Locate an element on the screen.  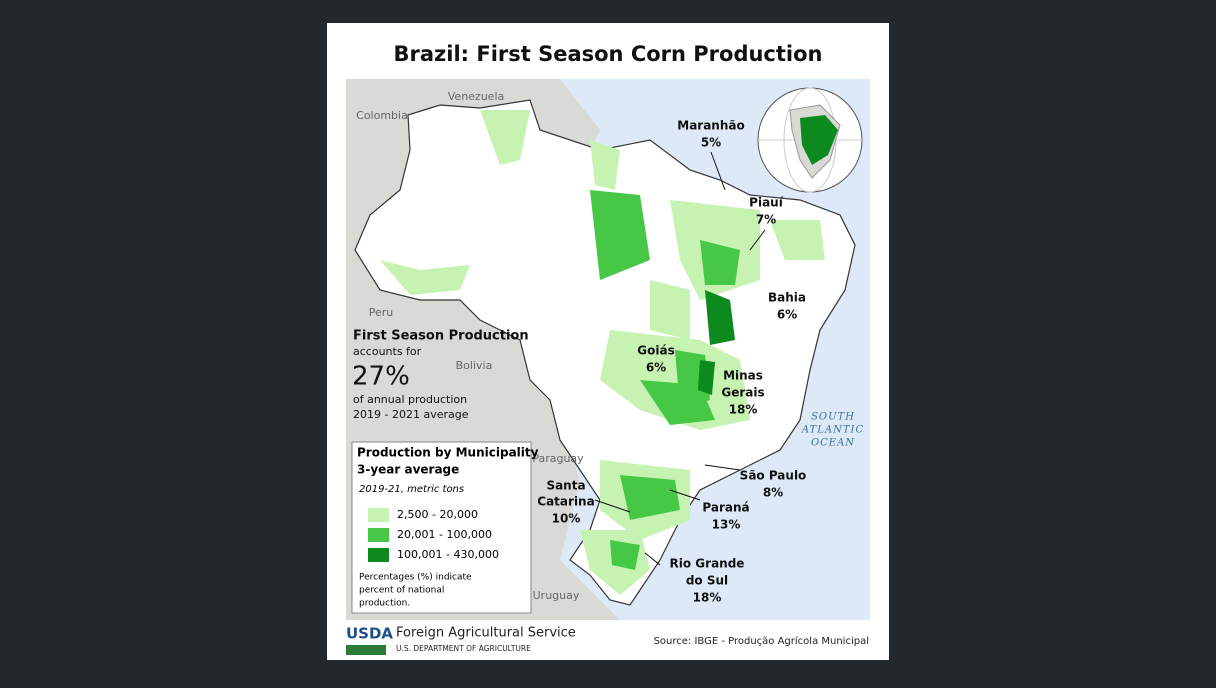
state-name: Santa is located at coordinates (565, 486).